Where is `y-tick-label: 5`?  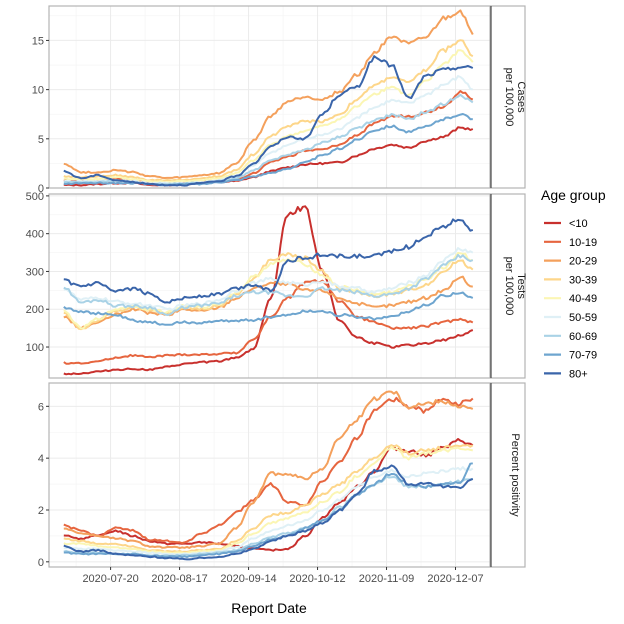
y-tick-label: 5 is located at coordinates (41, 140).